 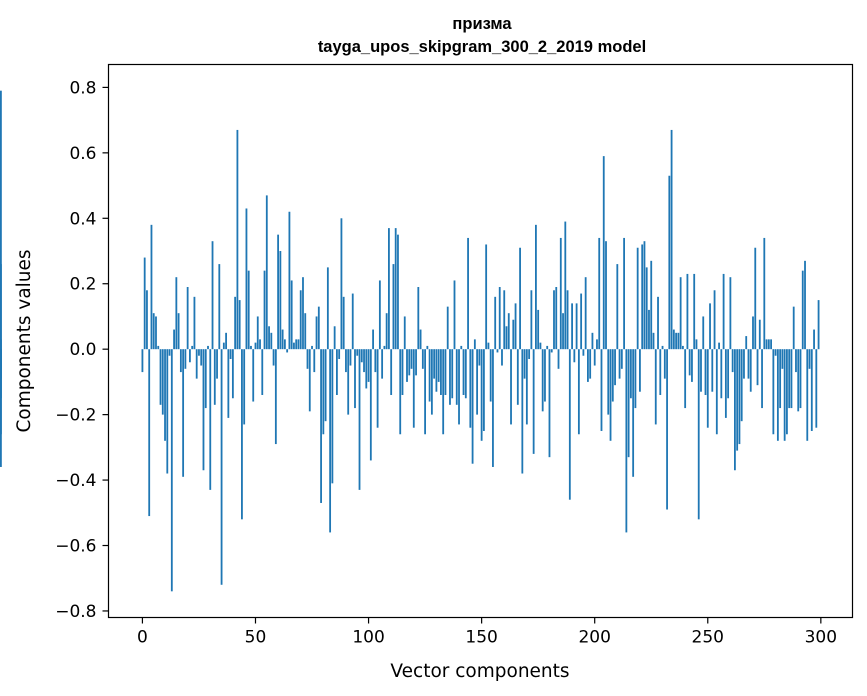 What do you see at coordinates (82, 285) in the screenshot?
I see `y-tick-label: 0.2` at bounding box center [82, 285].